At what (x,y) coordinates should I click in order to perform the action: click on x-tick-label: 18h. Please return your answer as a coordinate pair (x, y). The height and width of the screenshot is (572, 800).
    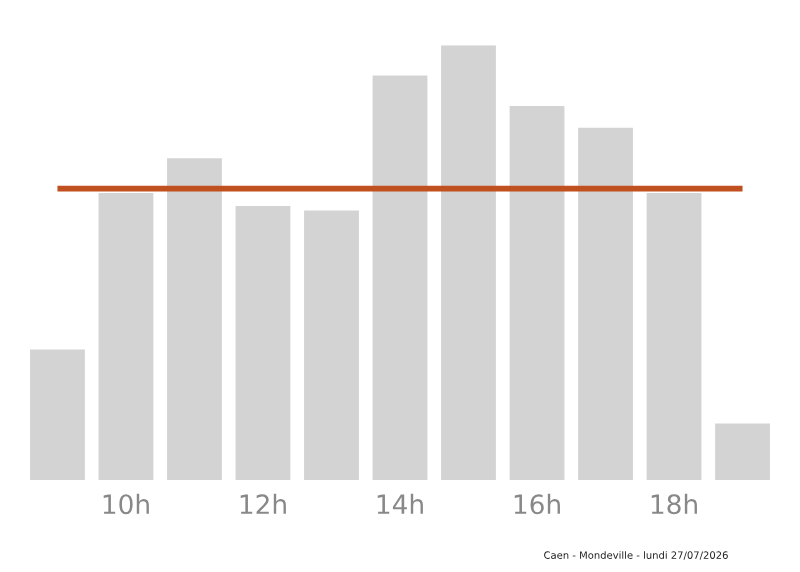
    Looking at the image, I should click on (674, 504).